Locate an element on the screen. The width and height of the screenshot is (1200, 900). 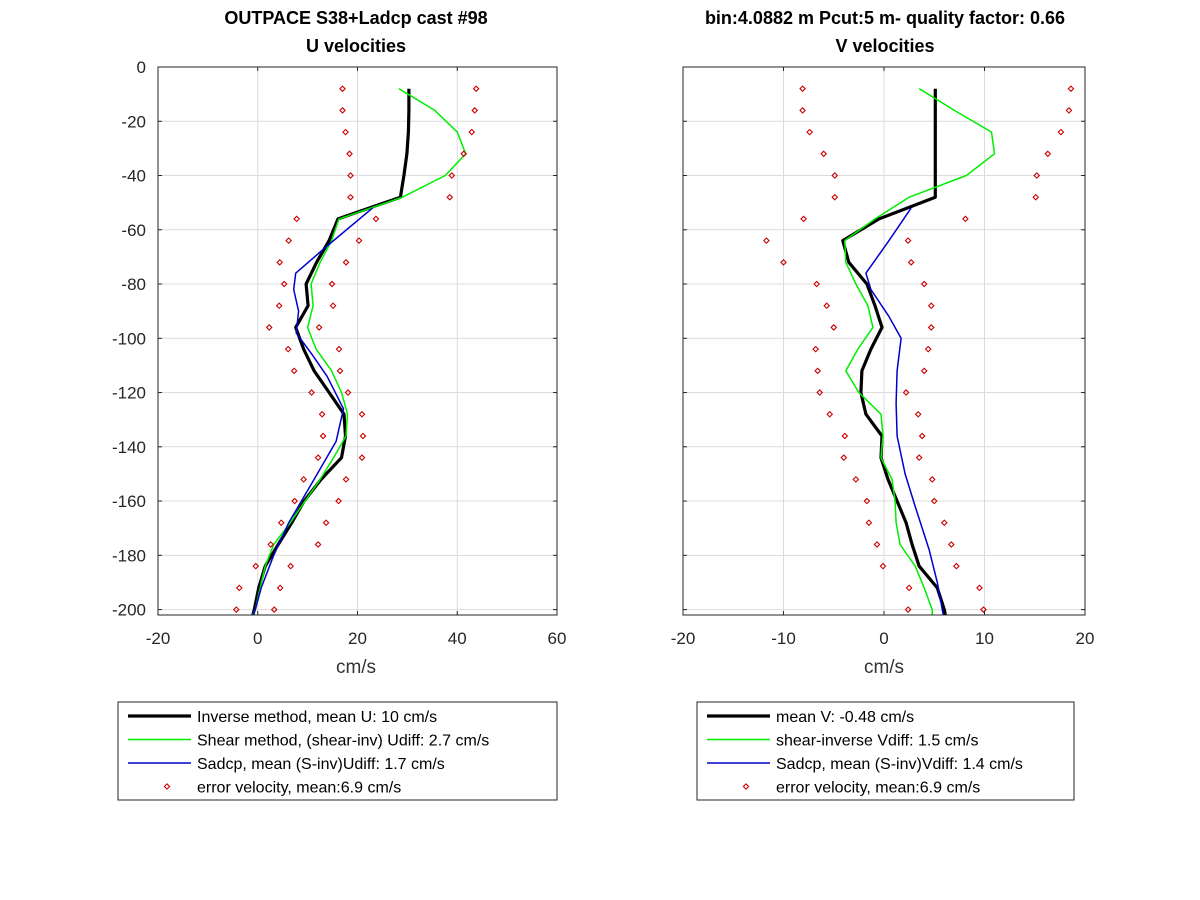
v-legend-label: error velocity, mean:6.9 cm/s is located at coordinates (878, 788).